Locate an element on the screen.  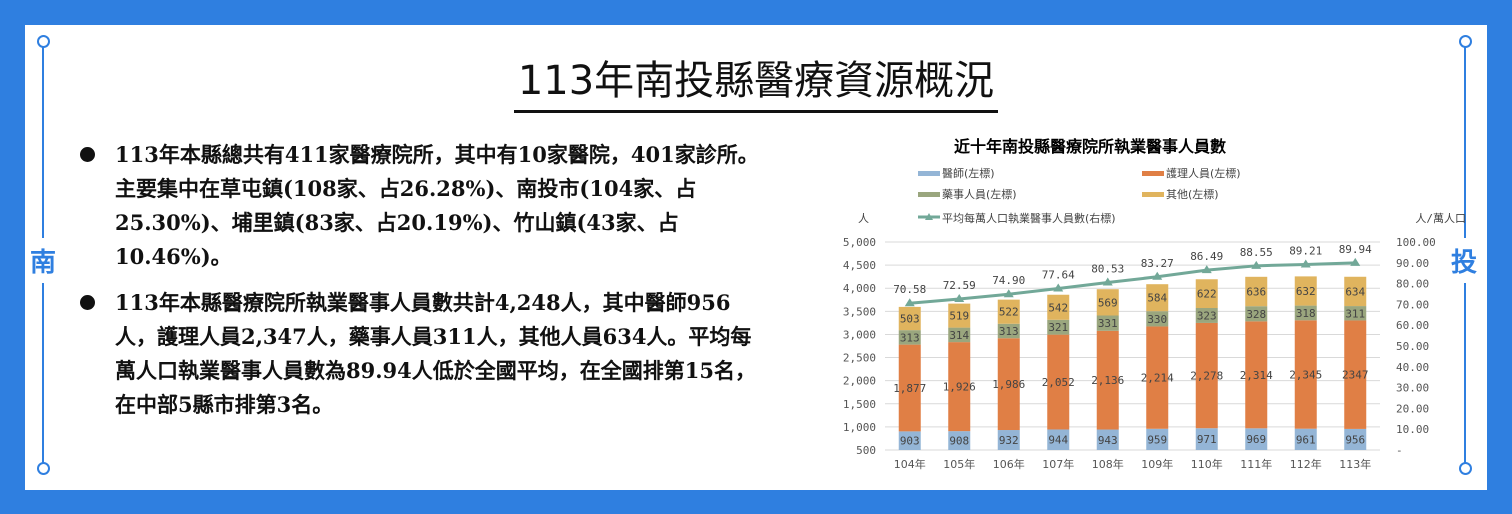
y-tick-left: 500 is located at coordinates (866, 450).